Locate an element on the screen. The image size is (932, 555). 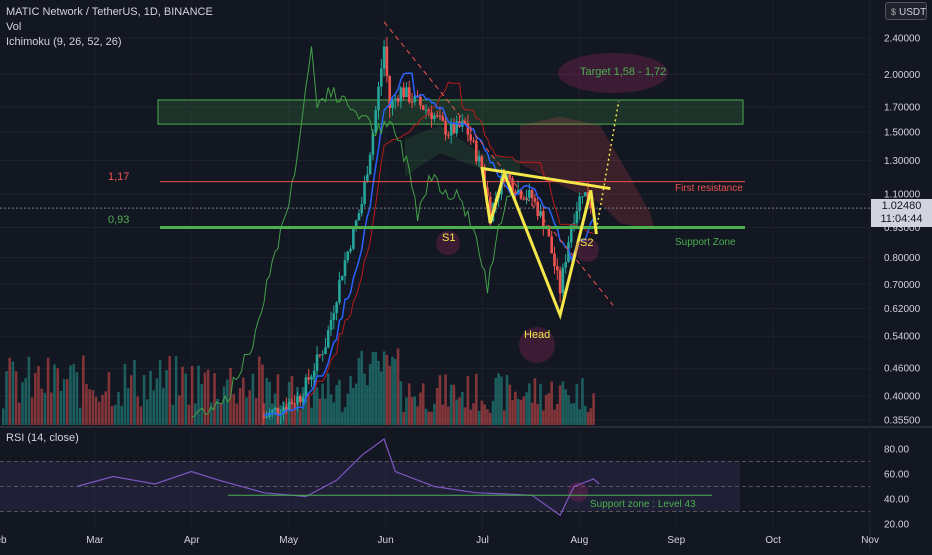
price-tick-label: 1.70000 is located at coordinates (902, 107).